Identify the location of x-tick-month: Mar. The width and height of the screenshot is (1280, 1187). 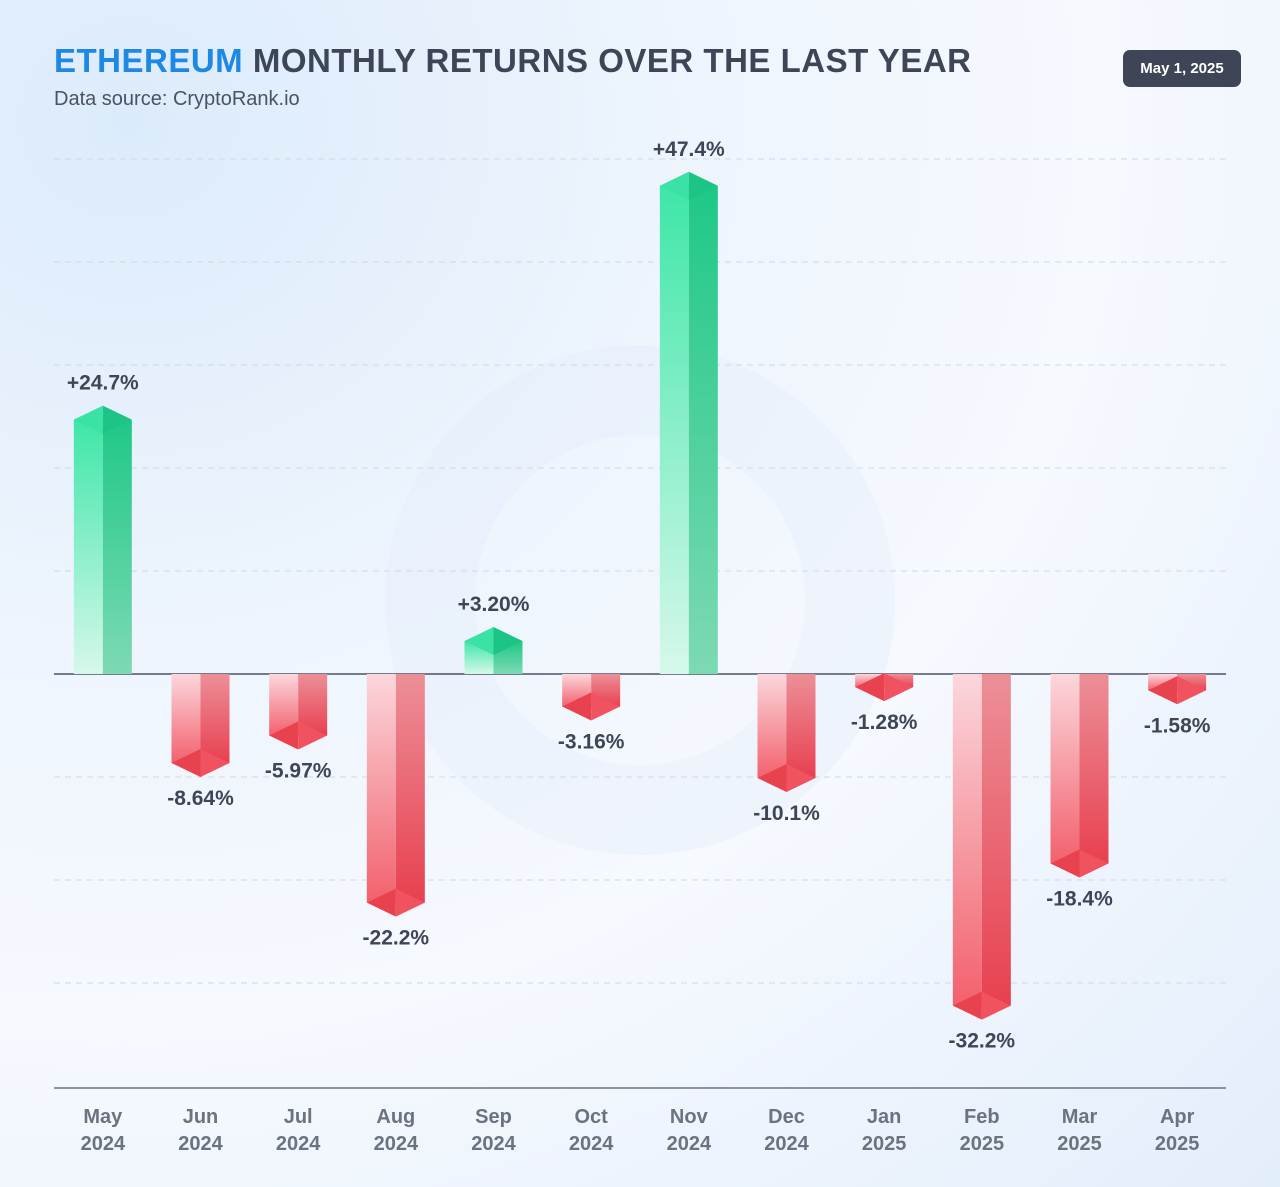
(1080, 1117).